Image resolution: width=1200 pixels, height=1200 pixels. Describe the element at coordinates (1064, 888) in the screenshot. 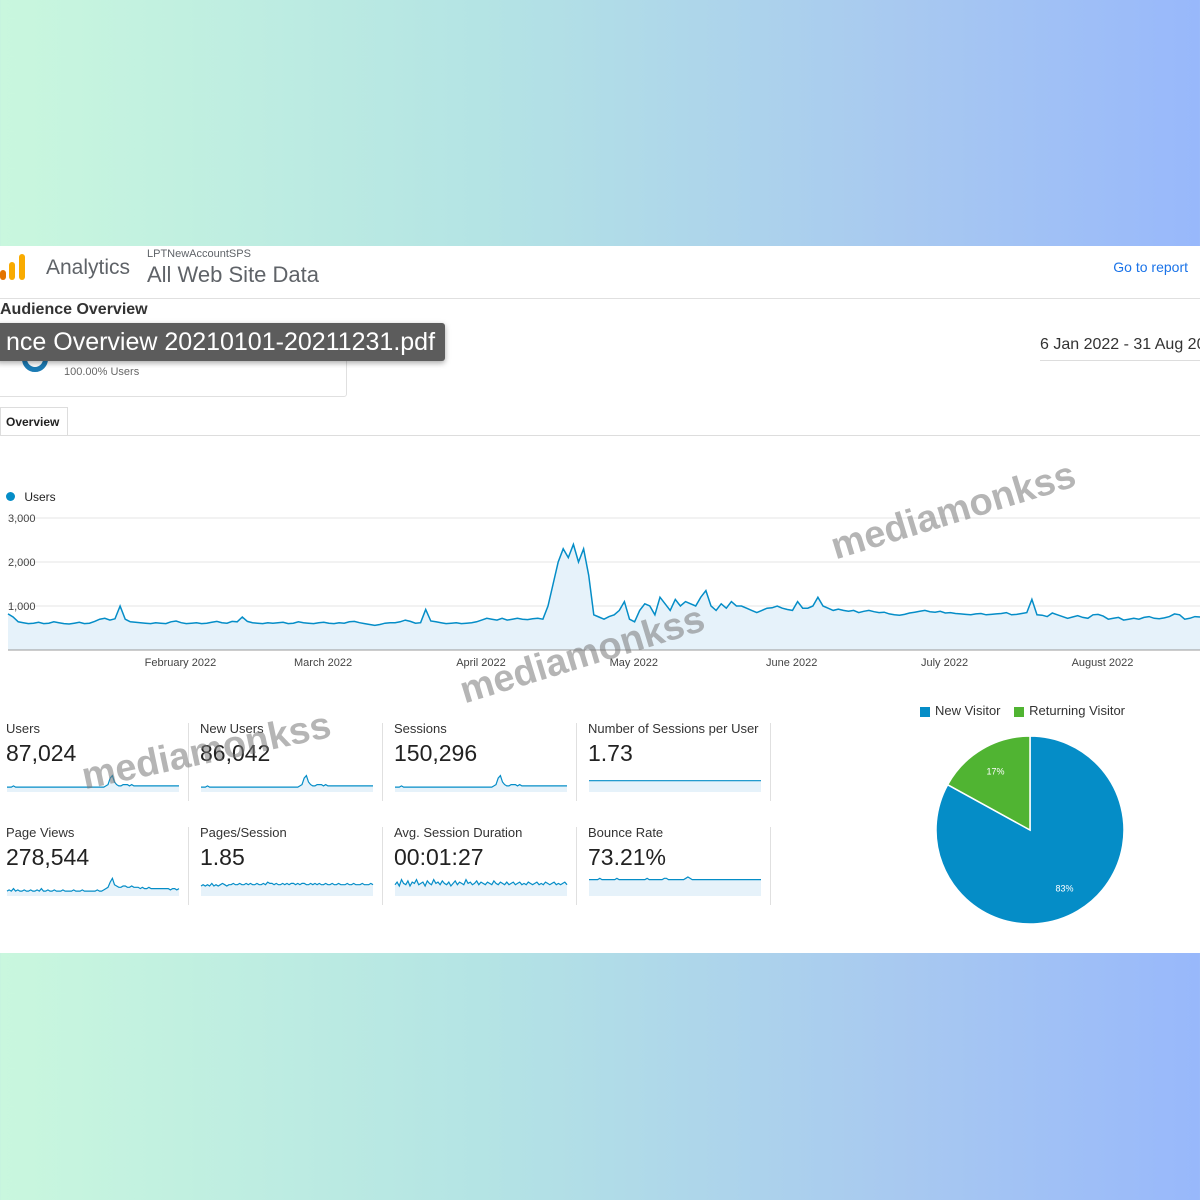

I see `pie-slice-label: 83%` at that location.